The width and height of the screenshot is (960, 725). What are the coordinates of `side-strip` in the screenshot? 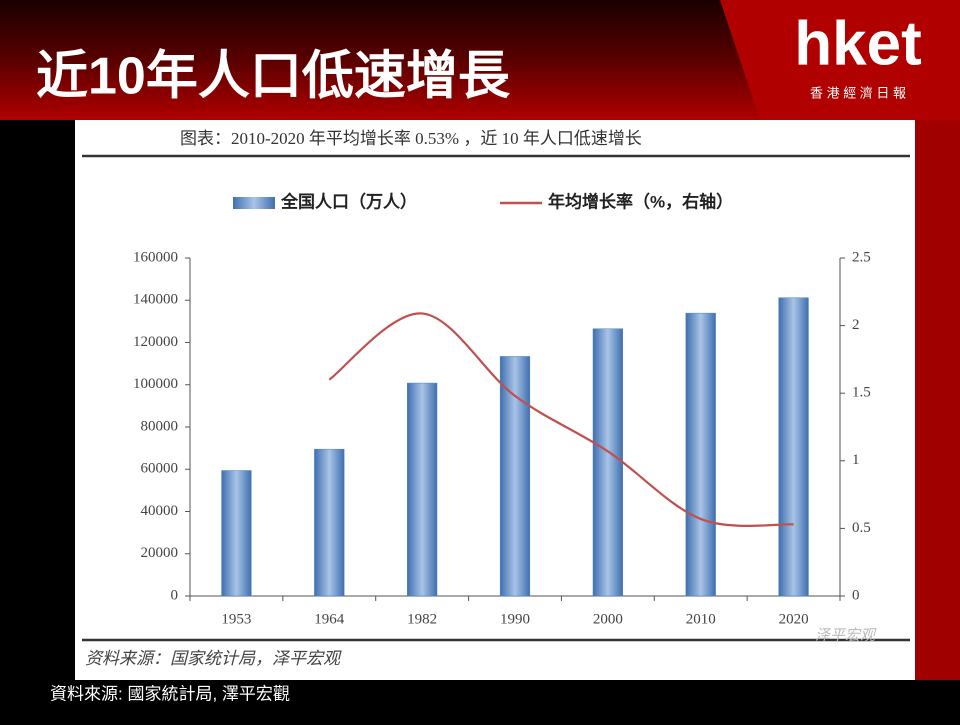 It's located at (937, 400).